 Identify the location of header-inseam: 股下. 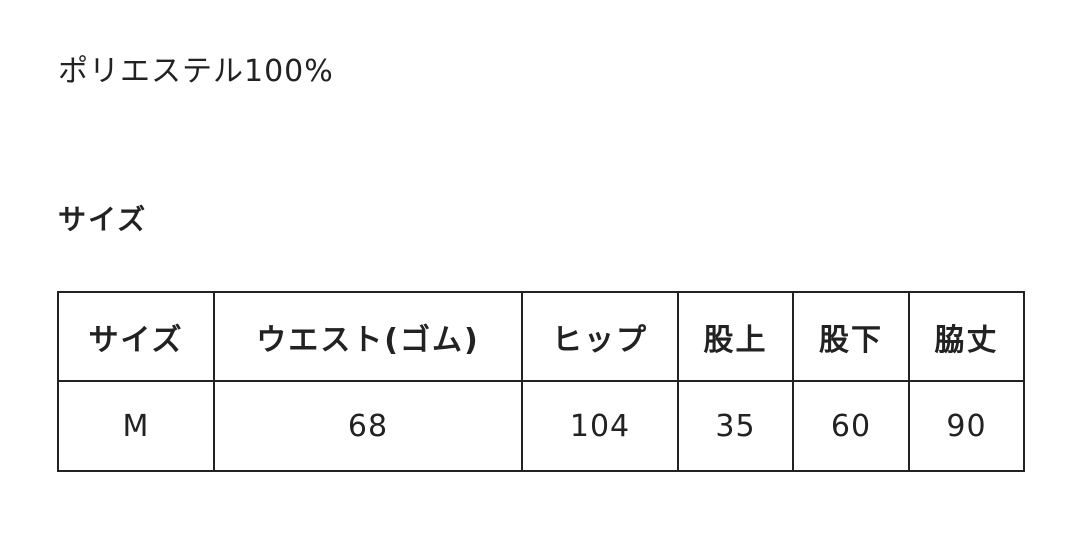
(851, 336).